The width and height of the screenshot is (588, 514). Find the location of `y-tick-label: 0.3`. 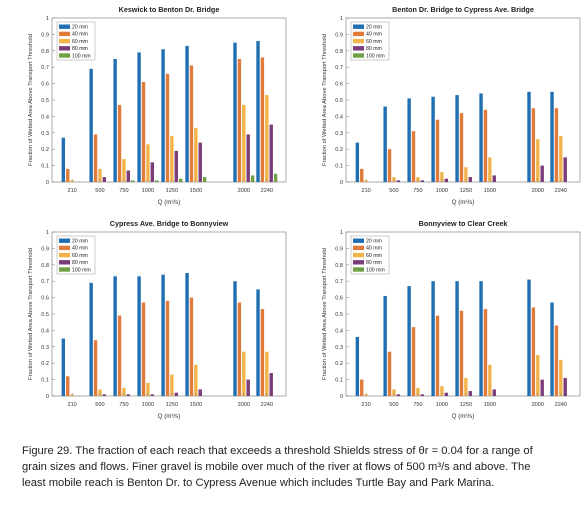

y-tick-label: 0.3 is located at coordinates (45, 348).